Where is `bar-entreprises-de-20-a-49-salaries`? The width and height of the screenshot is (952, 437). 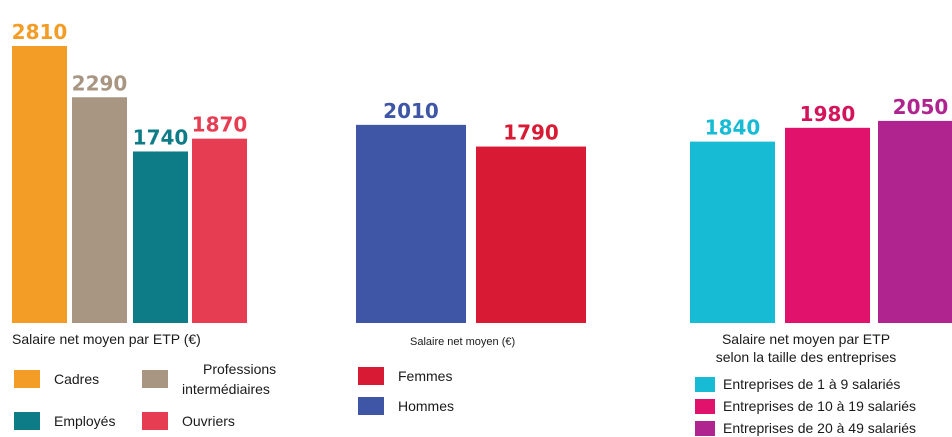 bar-entreprises-de-20-a-49-salaries is located at coordinates (915, 221).